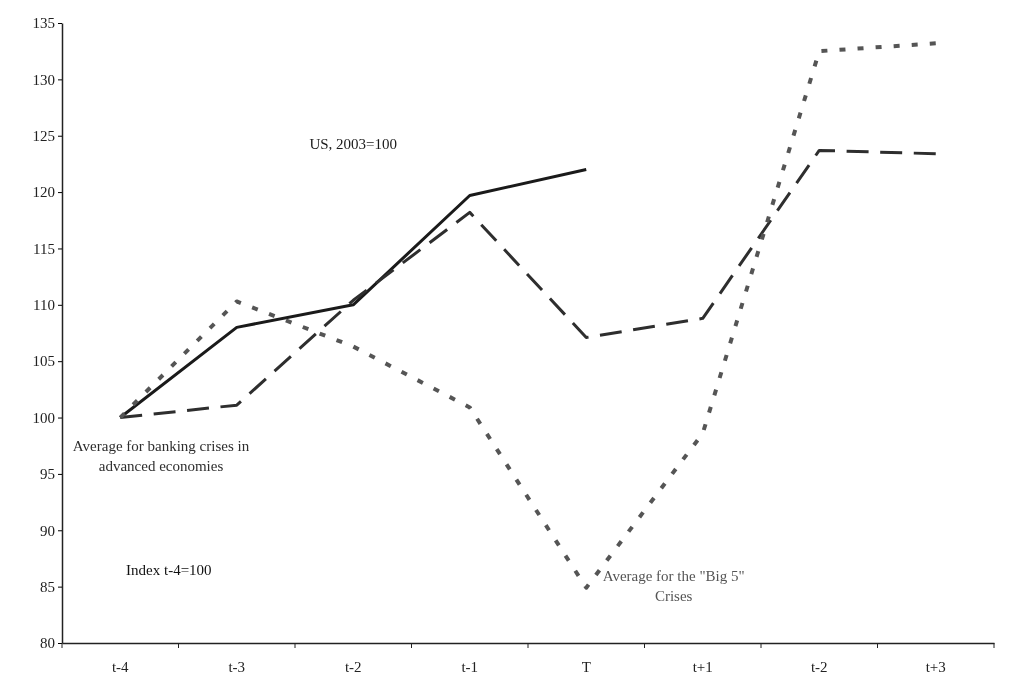  Describe the element at coordinates (120, 666) in the screenshot. I see `x-tick-label: t-4` at that location.